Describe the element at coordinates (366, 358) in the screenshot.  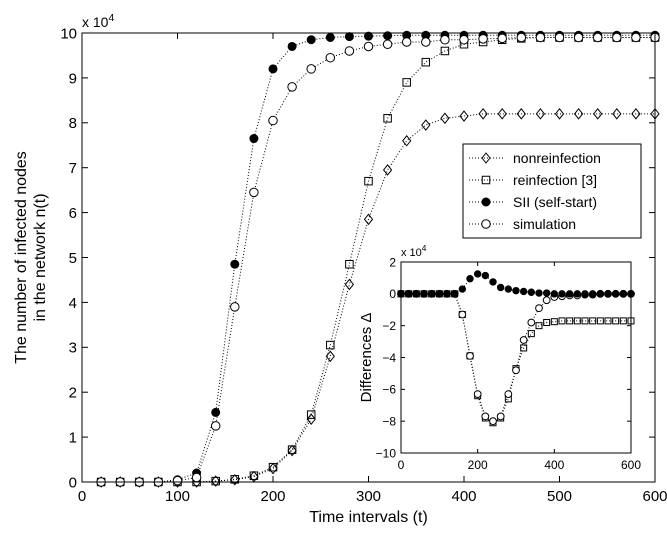
I see `inset-y-axis-label: Differences Δ` at that location.